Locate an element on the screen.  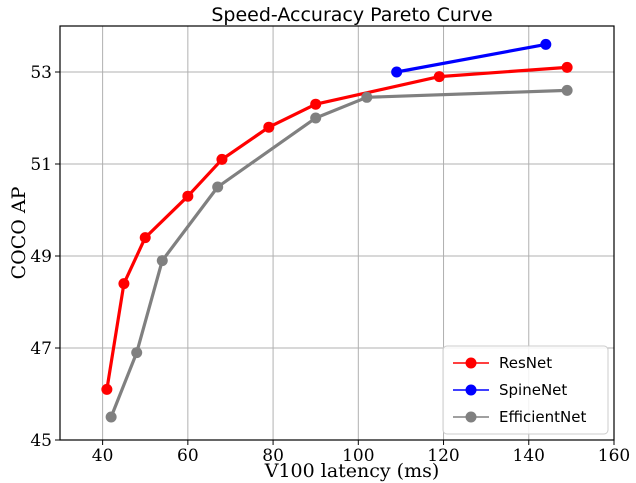
x-tick-label: 80 is located at coordinates (273, 456).